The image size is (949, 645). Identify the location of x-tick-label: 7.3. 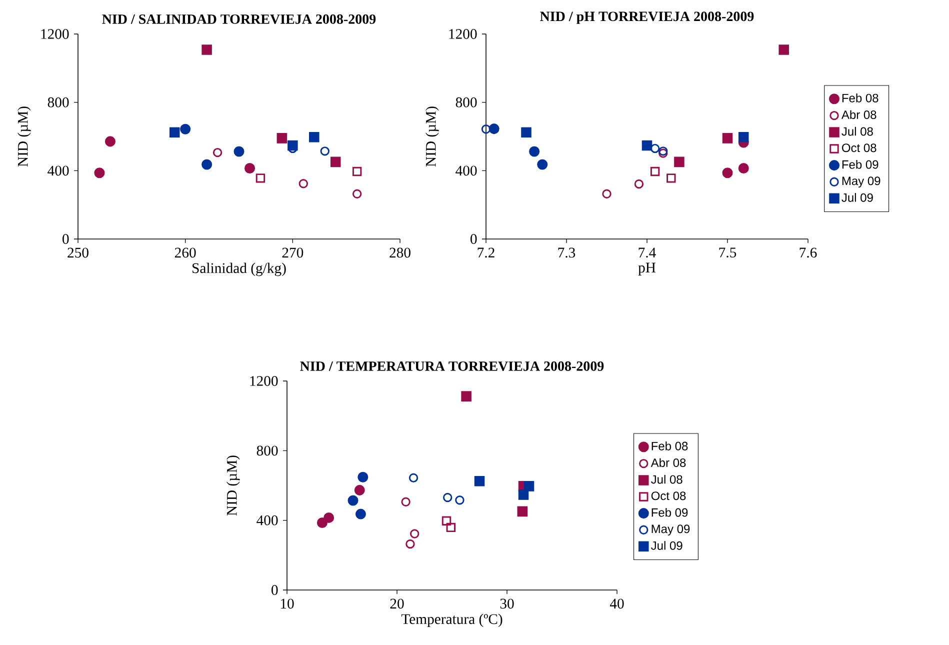
(567, 253).